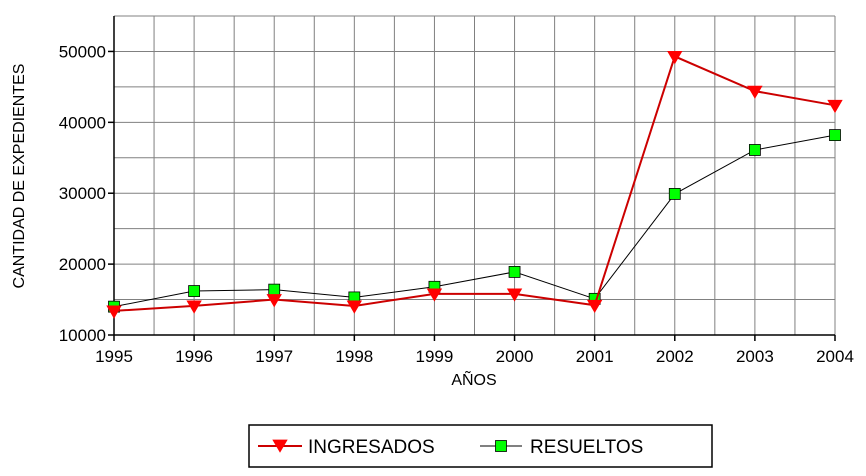 The height and width of the screenshot is (476, 866). What do you see at coordinates (82, 193) in the screenshot?
I see `y-tick-label: 30000` at bounding box center [82, 193].